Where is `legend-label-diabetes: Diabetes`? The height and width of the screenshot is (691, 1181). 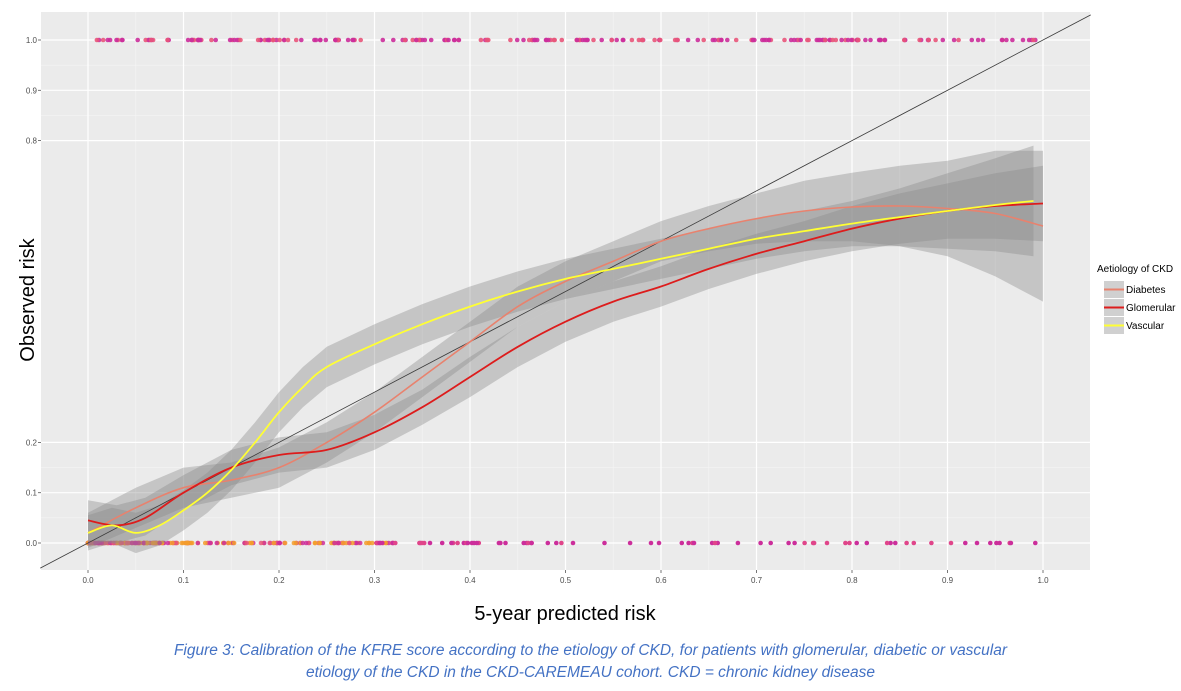 legend-label-diabetes: Diabetes is located at coordinates (1145, 290).